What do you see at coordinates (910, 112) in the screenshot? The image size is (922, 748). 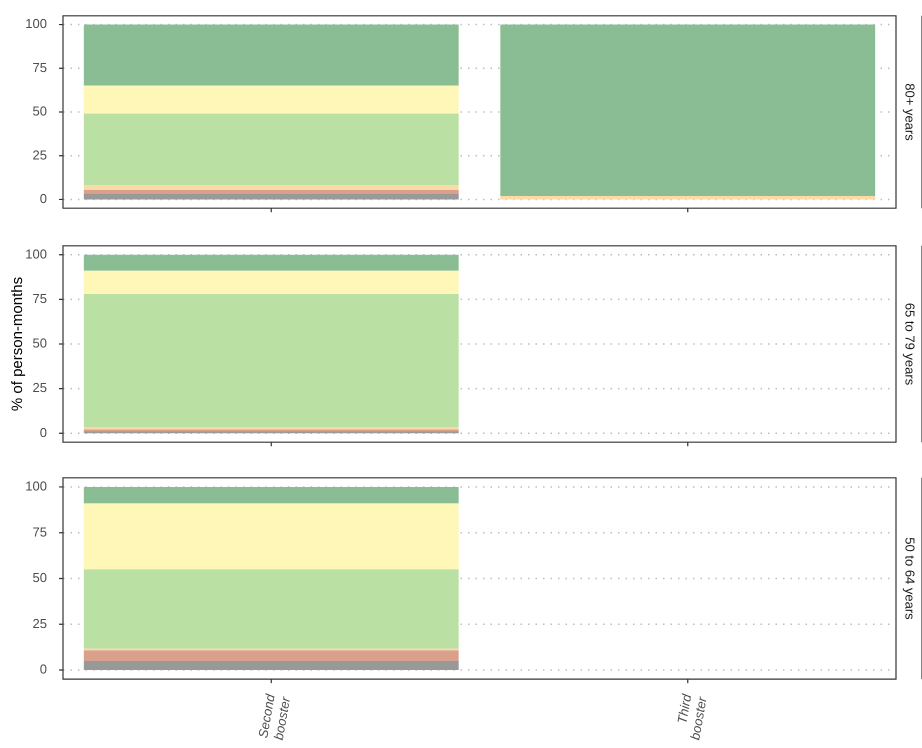 I see `text: 80+ years` at bounding box center [910, 112].